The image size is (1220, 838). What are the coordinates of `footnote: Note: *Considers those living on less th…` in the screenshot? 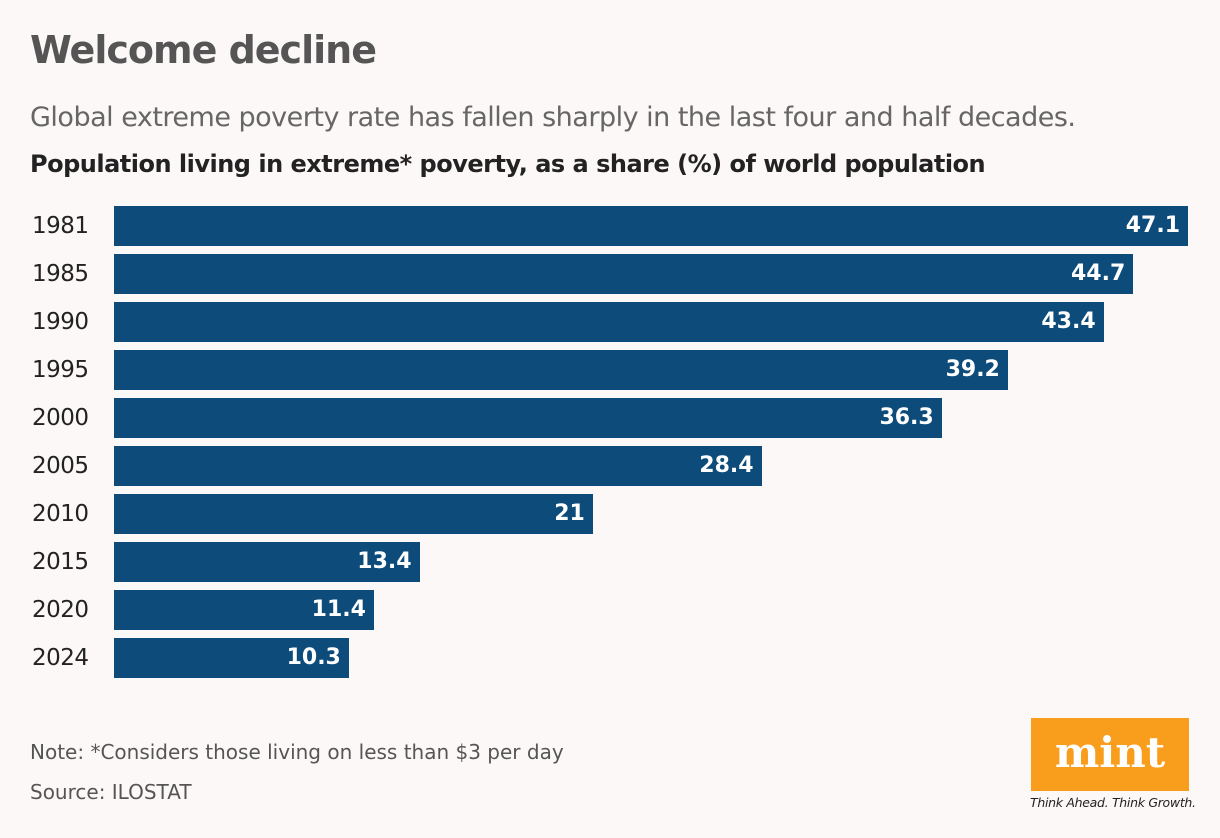 It's located at (297, 752).